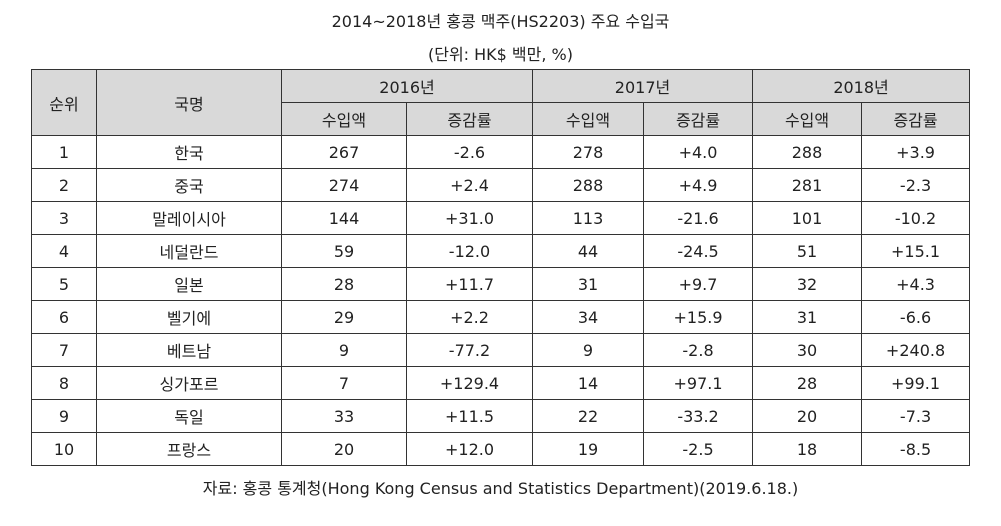  I want to click on growth-2018-cell: -2.3, so click(916, 185).